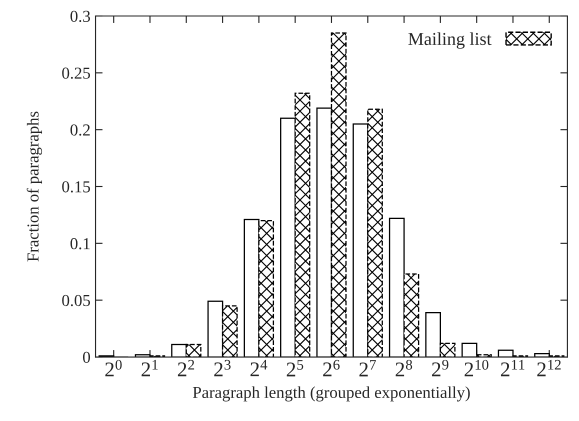  Describe the element at coordinates (259, 368) in the screenshot. I see `x-tick-label: 2$^{4}$` at that location.